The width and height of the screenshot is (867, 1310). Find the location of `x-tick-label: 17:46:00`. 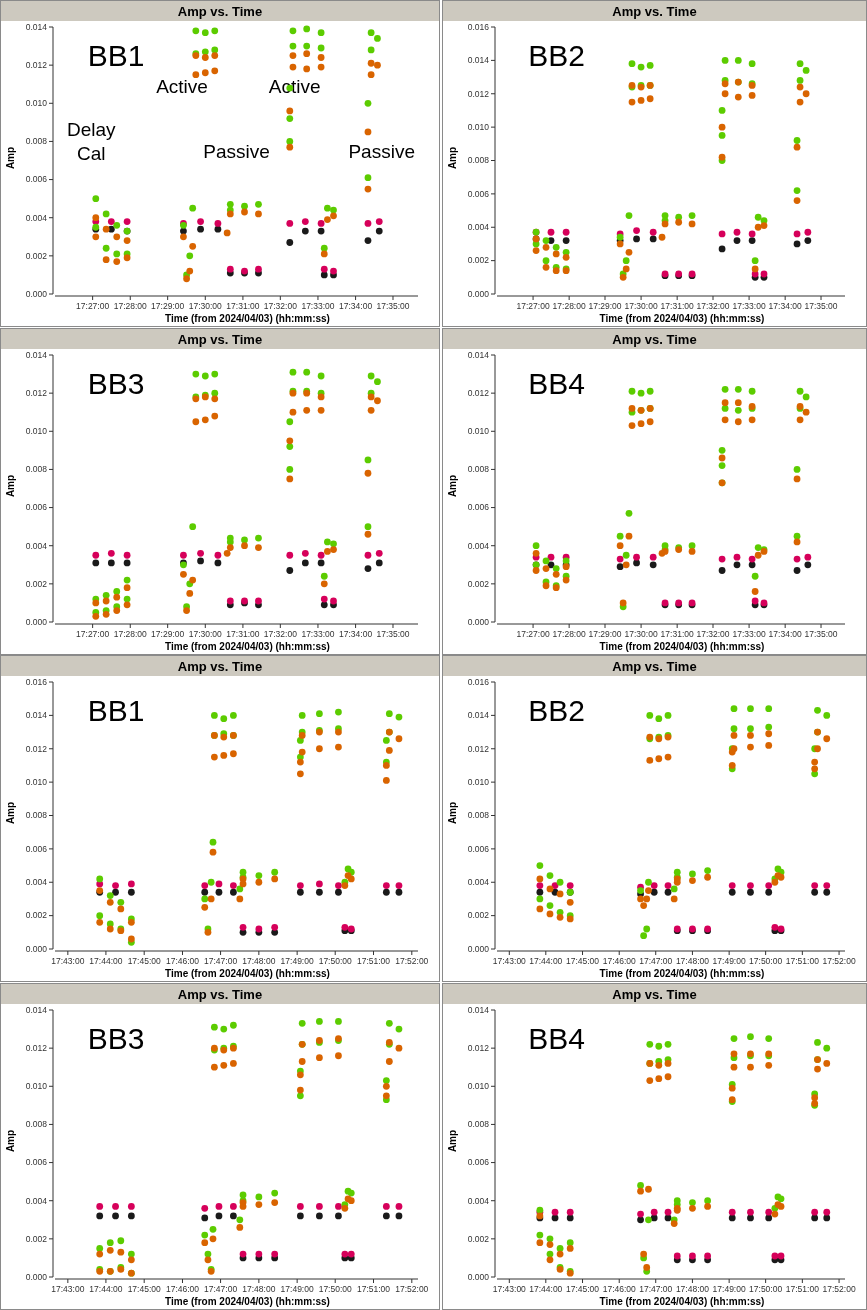

x-tick-label: 17:46:00 is located at coordinates (619, 961).